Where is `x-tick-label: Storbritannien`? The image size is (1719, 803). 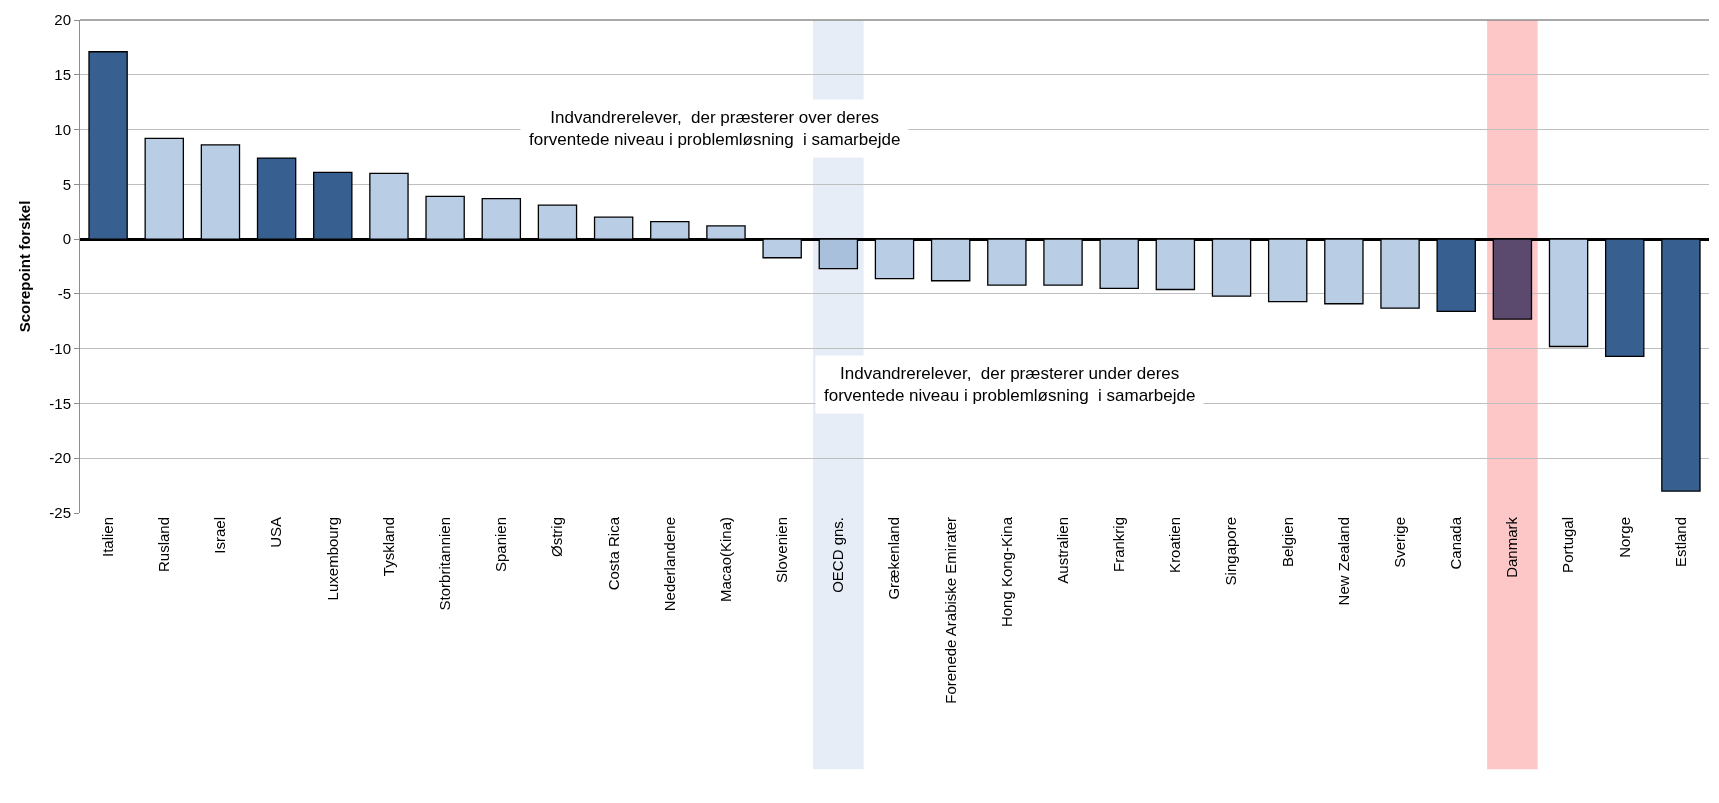
x-tick-label: Storbritannien is located at coordinates (444, 564).